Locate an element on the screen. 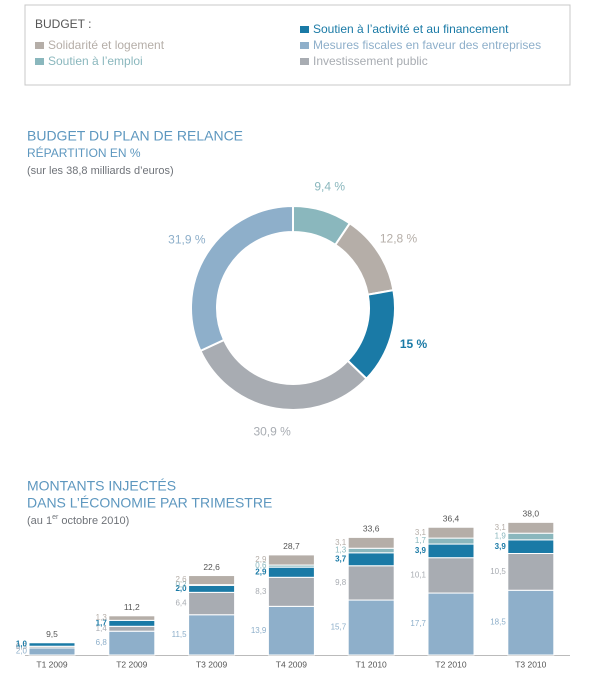 Image resolution: width=591 pixels, height=688 pixels. note-part: (au 1 is located at coordinates (39, 521).